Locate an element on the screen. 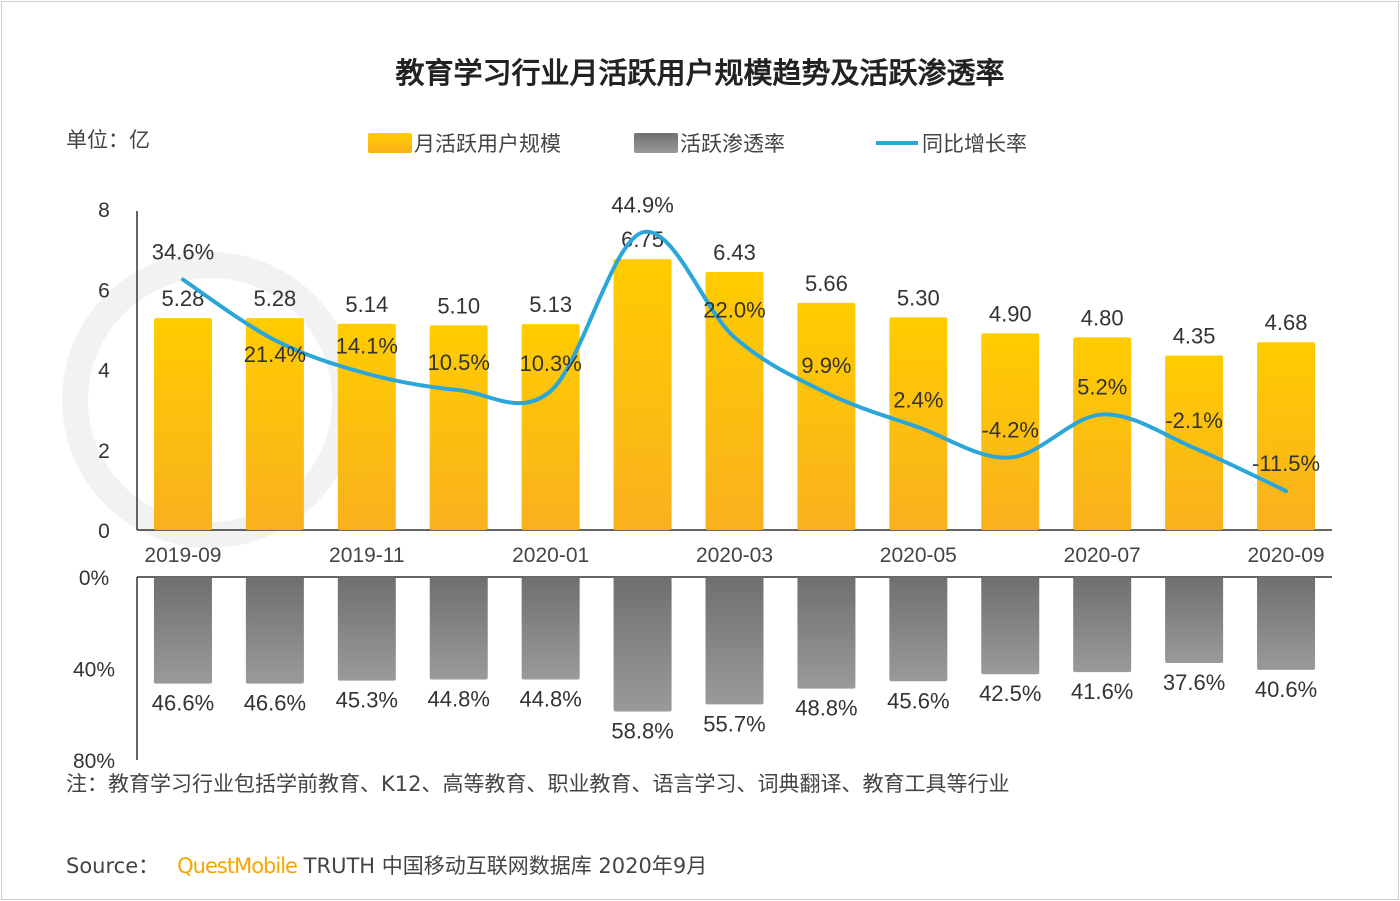 The height and width of the screenshot is (901, 1400). x-tick-label: 2020-07 is located at coordinates (1102, 555).